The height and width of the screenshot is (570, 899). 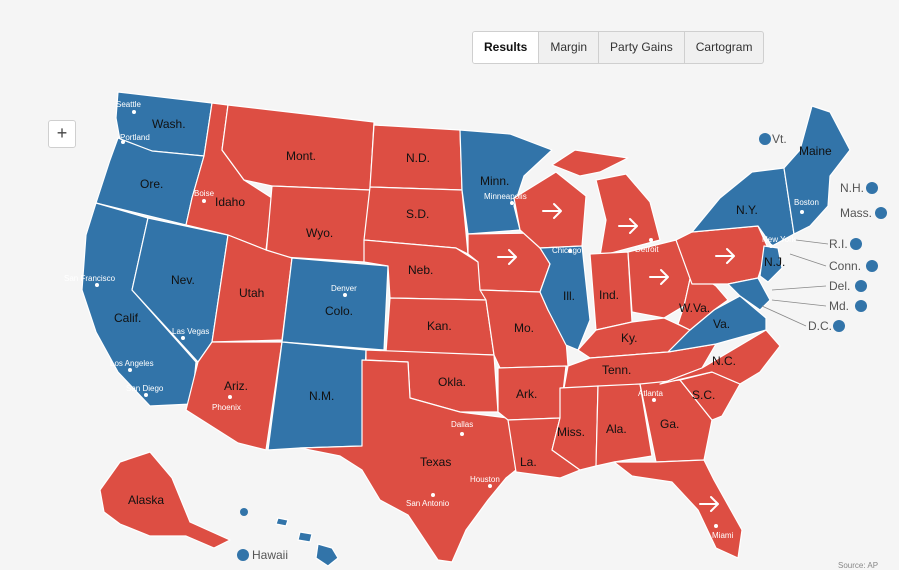 What do you see at coordinates (678, 509) in the screenshot?
I see `state-florida` at bounding box center [678, 509].